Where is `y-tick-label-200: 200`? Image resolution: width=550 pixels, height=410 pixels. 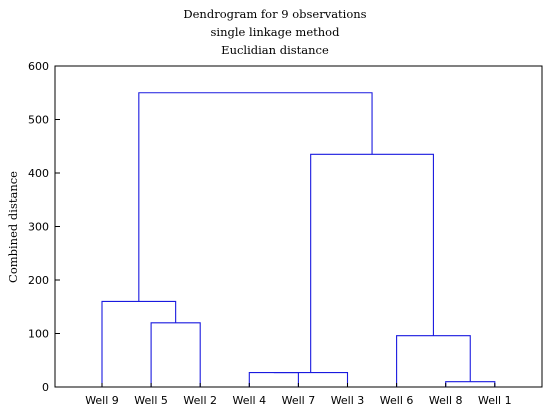 y-tick-label-200: 200 is located at coordinates (38, 280).